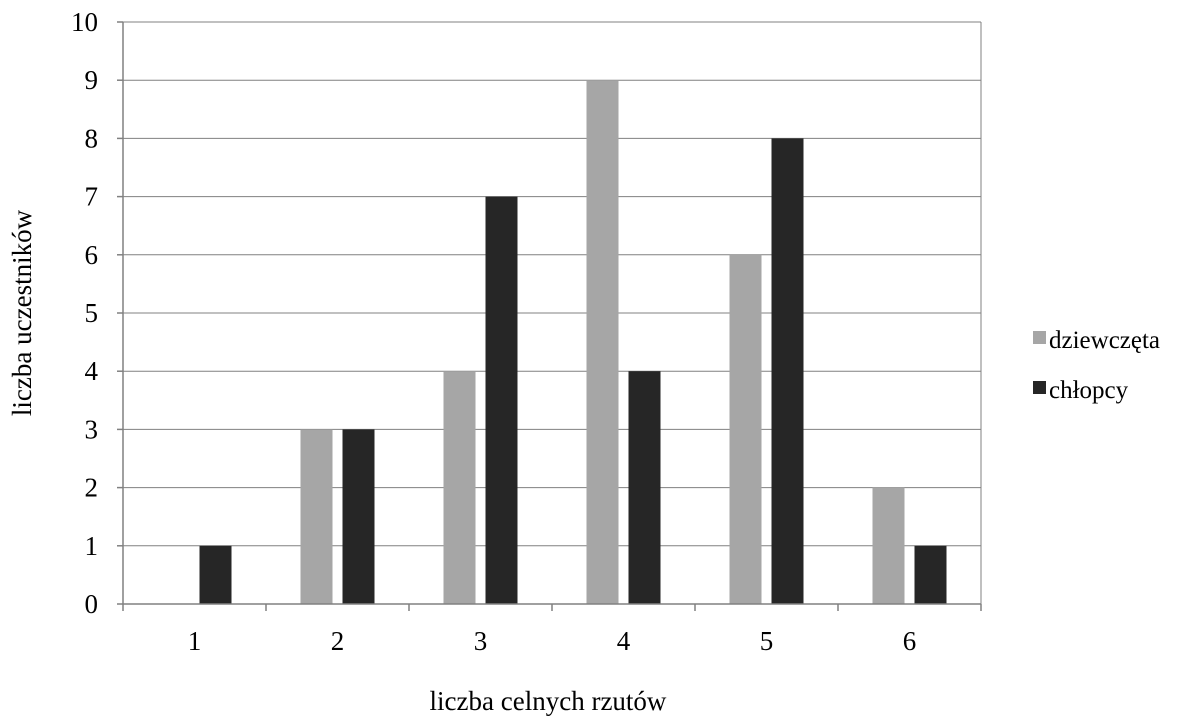  What do you see at coordinates (92, 488) in the screenshot?
I see `y-tick-label: 2` at bounding box center [92, 488].